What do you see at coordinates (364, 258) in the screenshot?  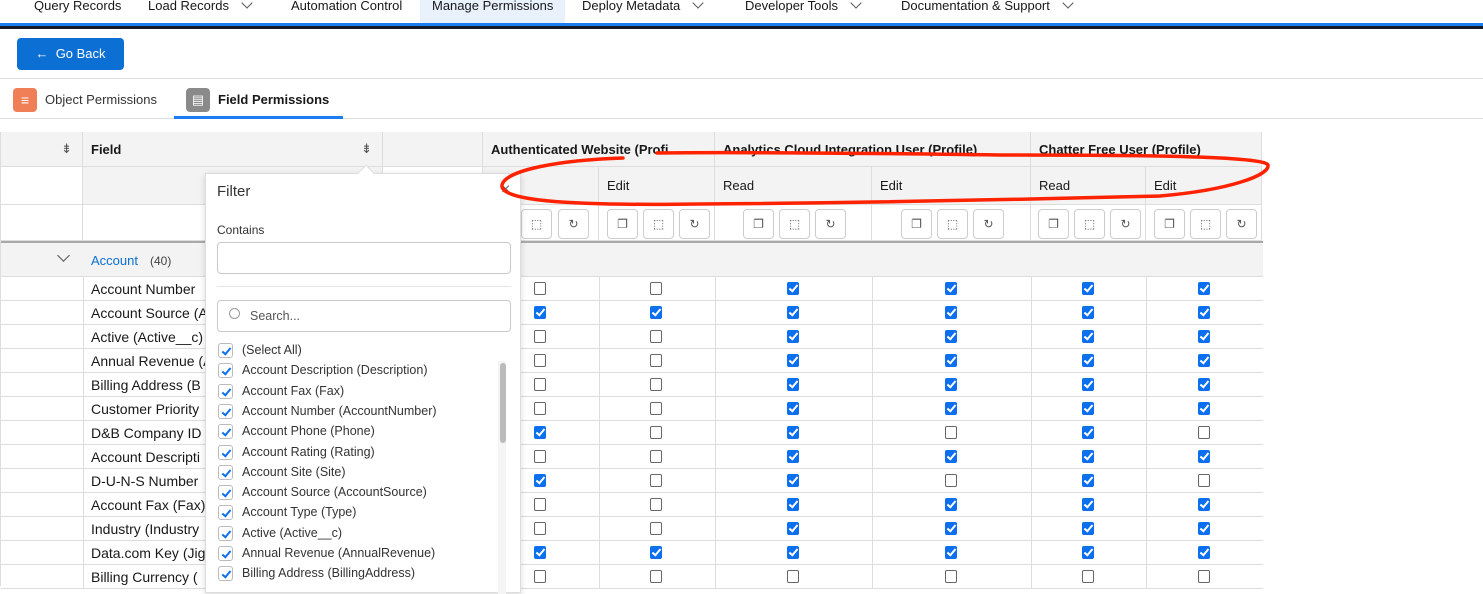 I see `contains-input` at bounding box center [364, 258].